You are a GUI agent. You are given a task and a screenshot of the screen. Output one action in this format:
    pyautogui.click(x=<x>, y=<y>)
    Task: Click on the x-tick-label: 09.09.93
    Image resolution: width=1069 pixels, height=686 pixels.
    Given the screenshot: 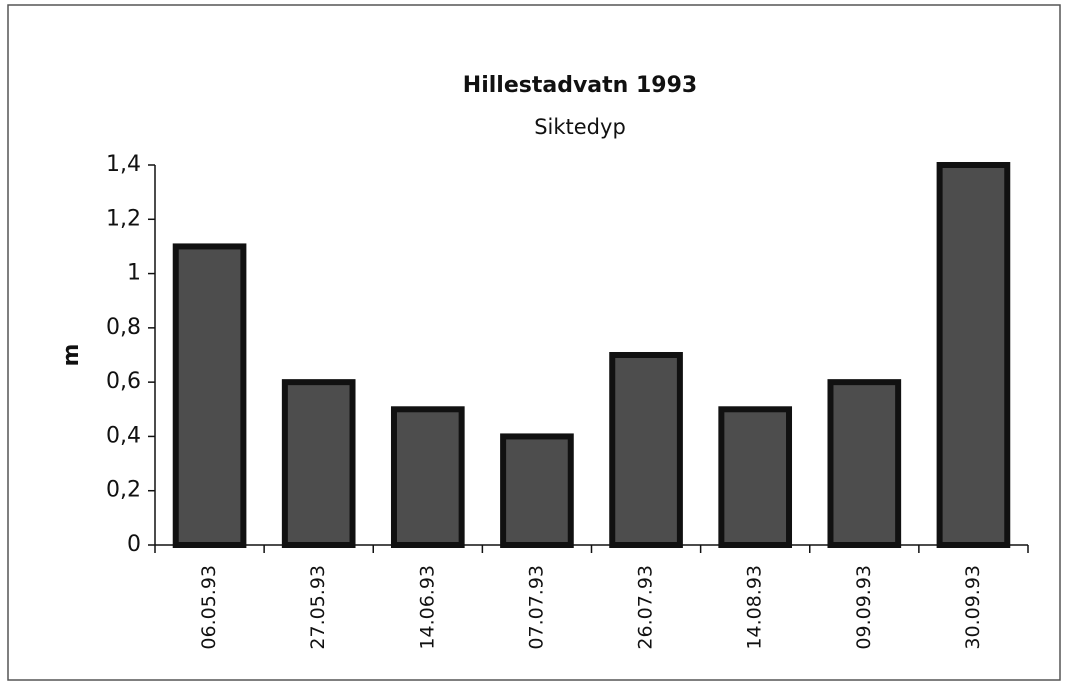 What is the action you would take?
    pyautogui.click(x=864, y=607)
    